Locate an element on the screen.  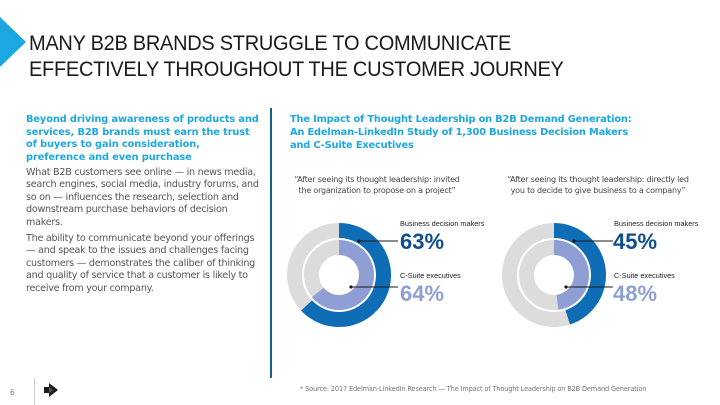
slide-title-line-1: MANY B2B BRANDS STRUGGLE TO COMMUNICATE is located at coordinates (270, 43).